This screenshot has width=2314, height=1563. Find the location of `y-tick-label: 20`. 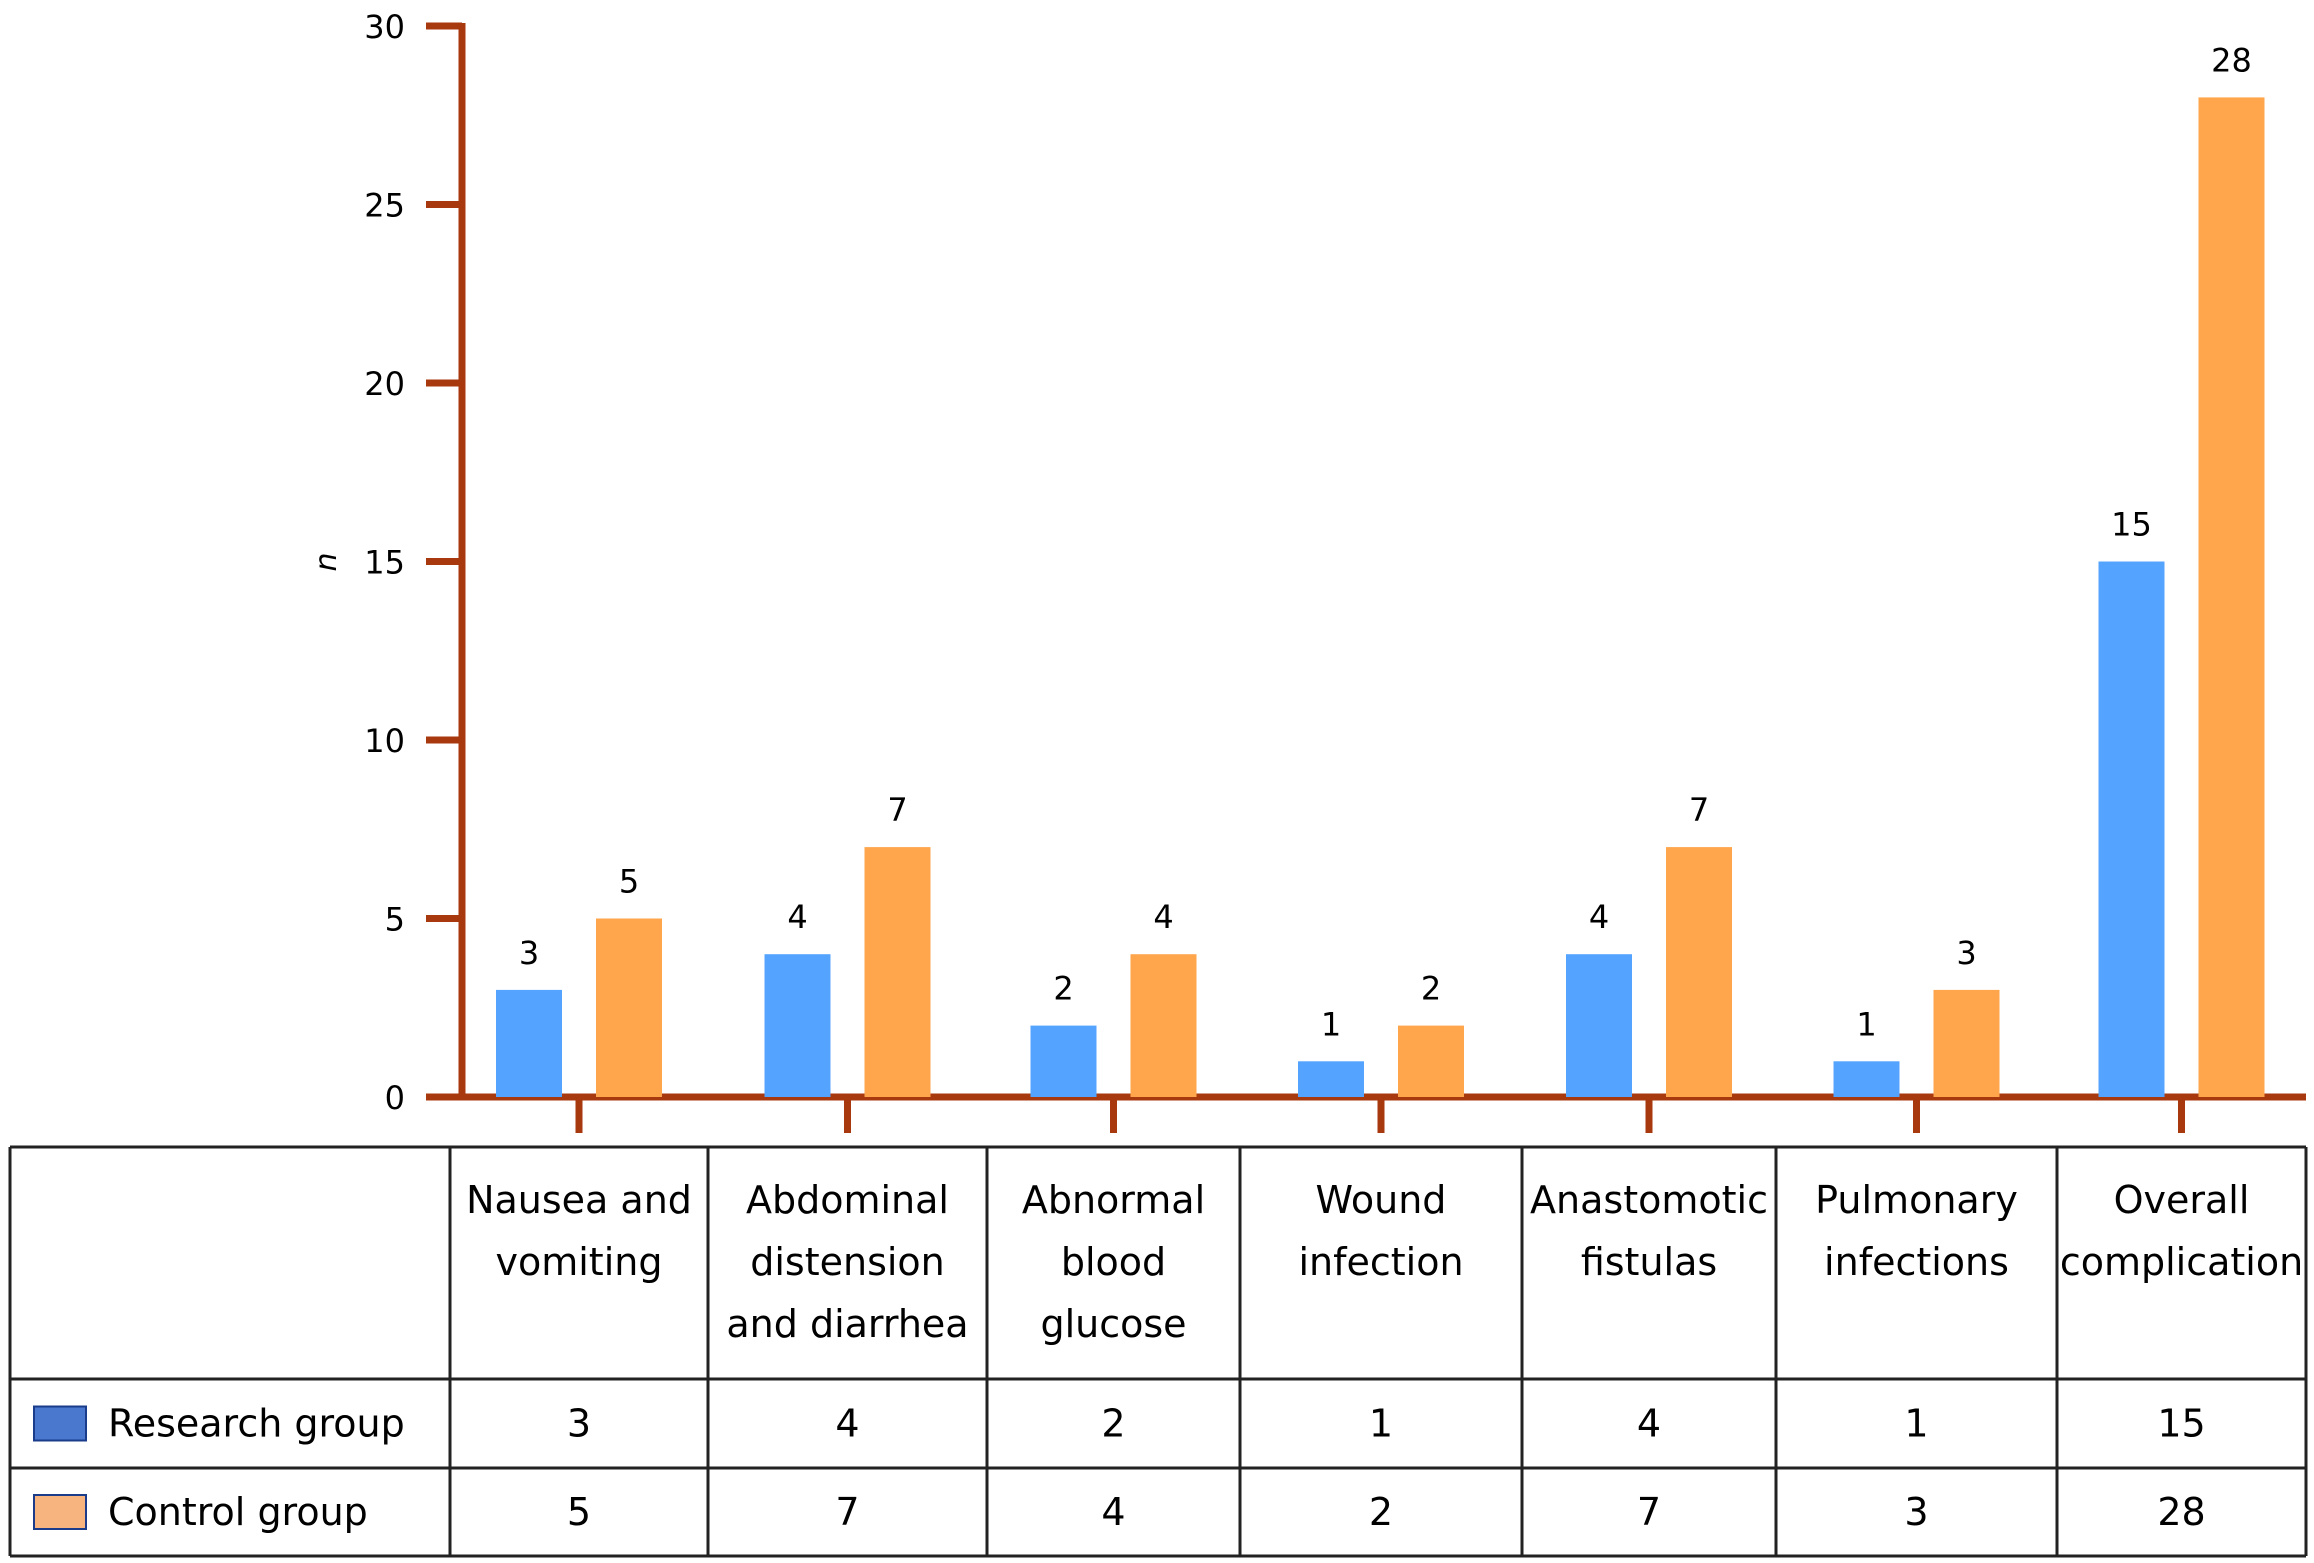

y-tick-label: 20 is located at coordinates (384, 384).